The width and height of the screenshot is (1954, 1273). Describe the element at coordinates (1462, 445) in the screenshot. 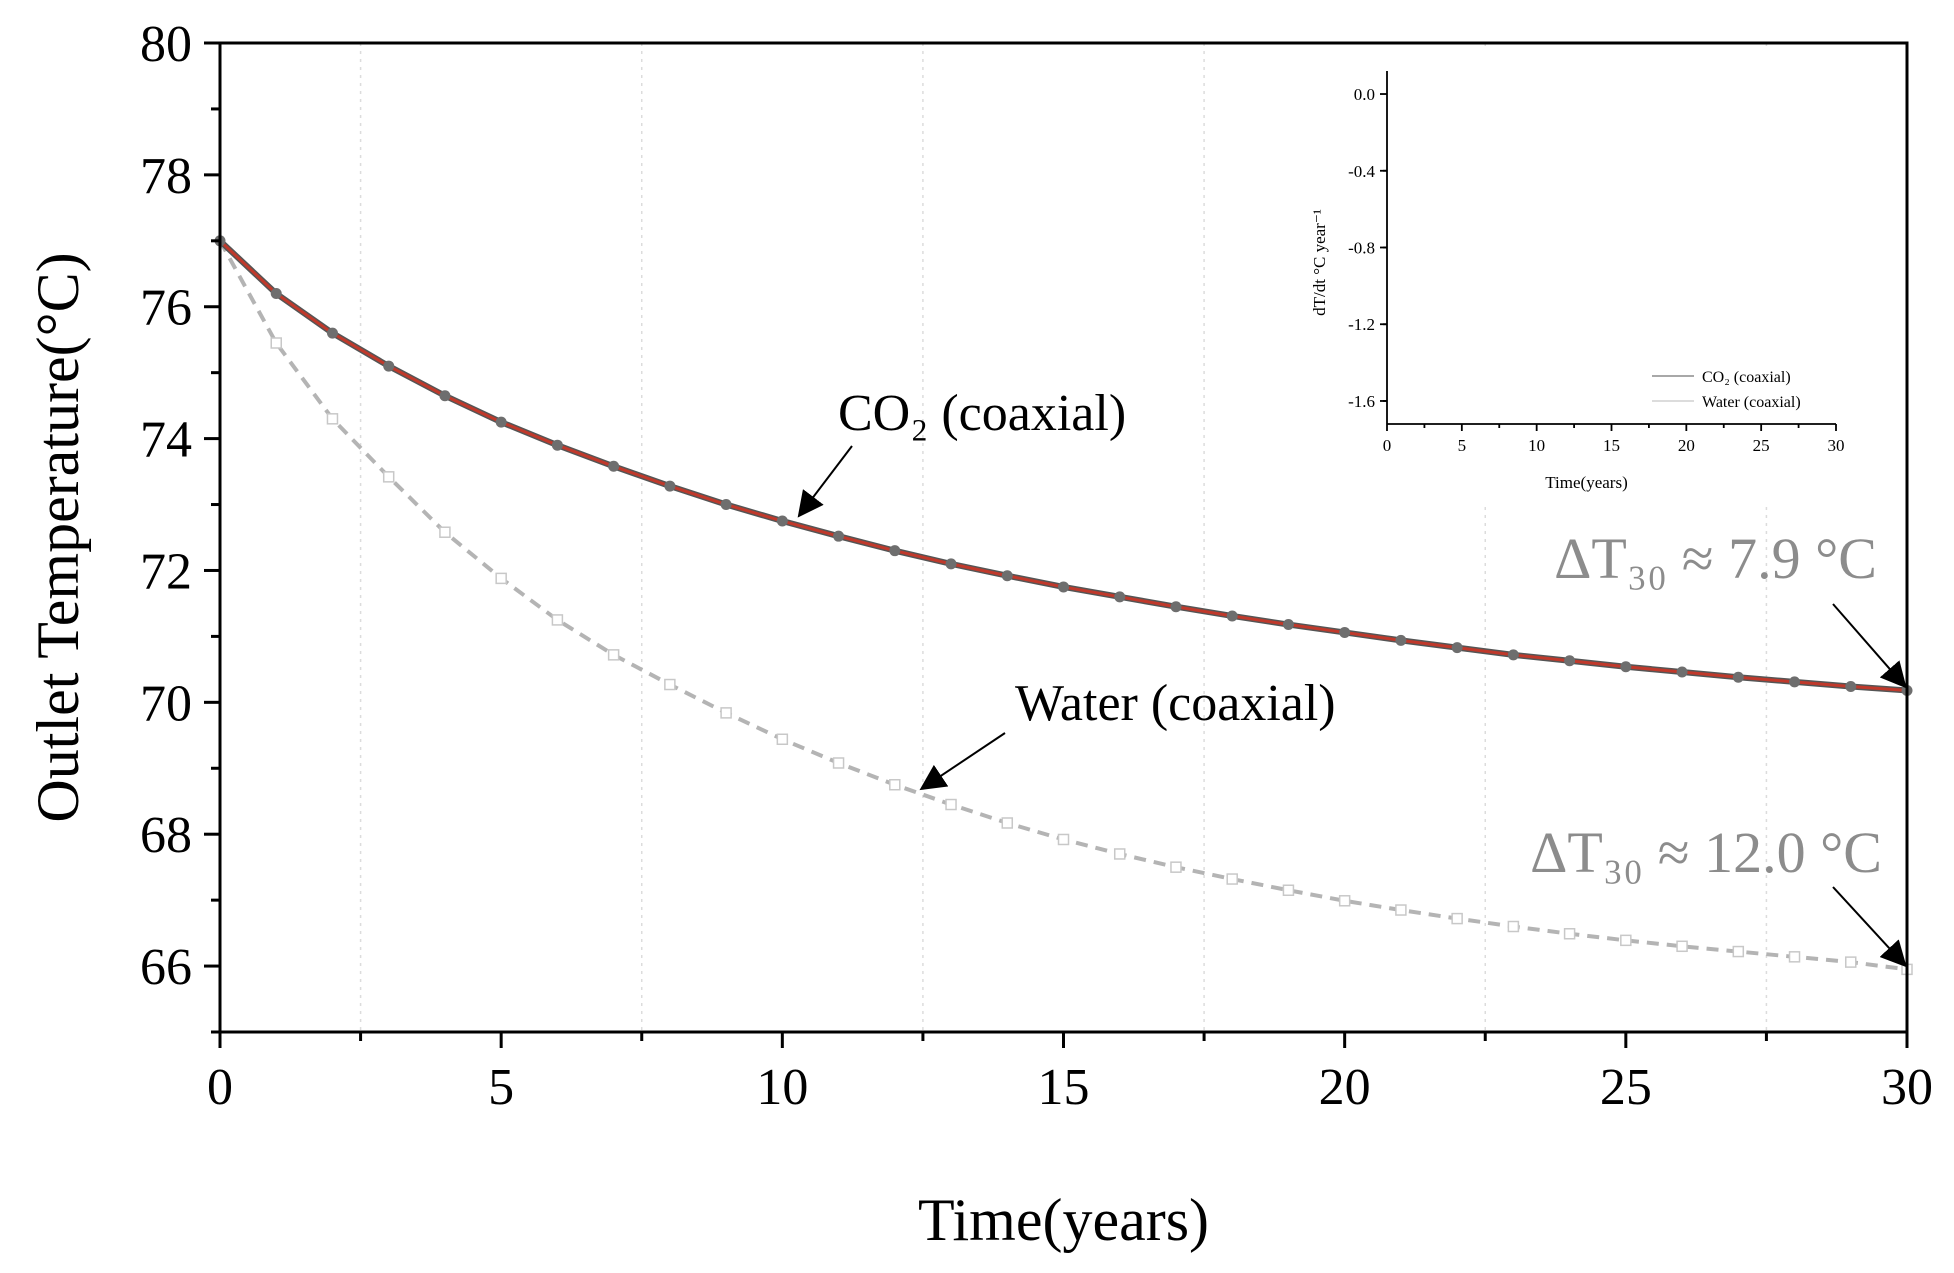

I see `inset-x-tick-label: 5` at that location.